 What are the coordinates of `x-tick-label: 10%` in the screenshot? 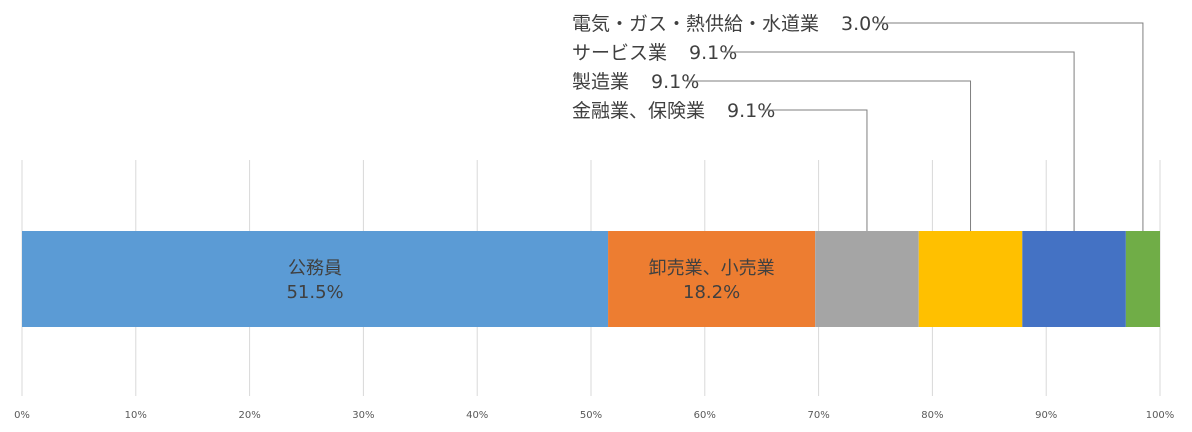 It's located at (136, 415).